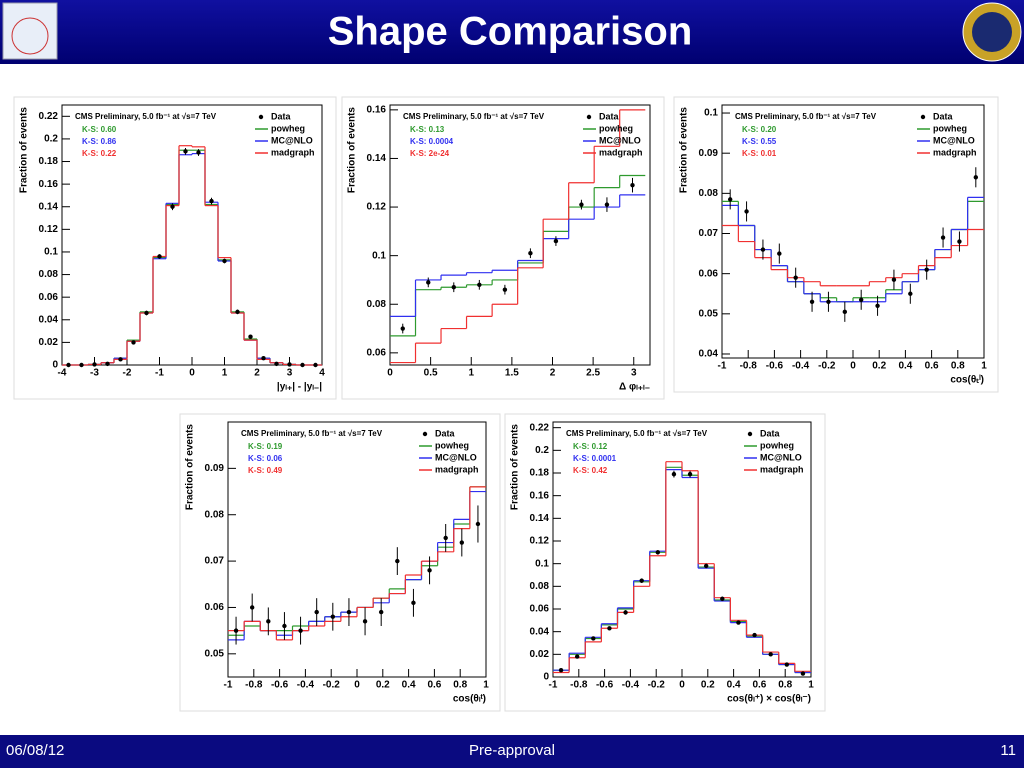  What do you see at coordinates (265, 470) in the screenshot?
I see `ks-label: K-S: 0.49` at bounding box center [265, 470].